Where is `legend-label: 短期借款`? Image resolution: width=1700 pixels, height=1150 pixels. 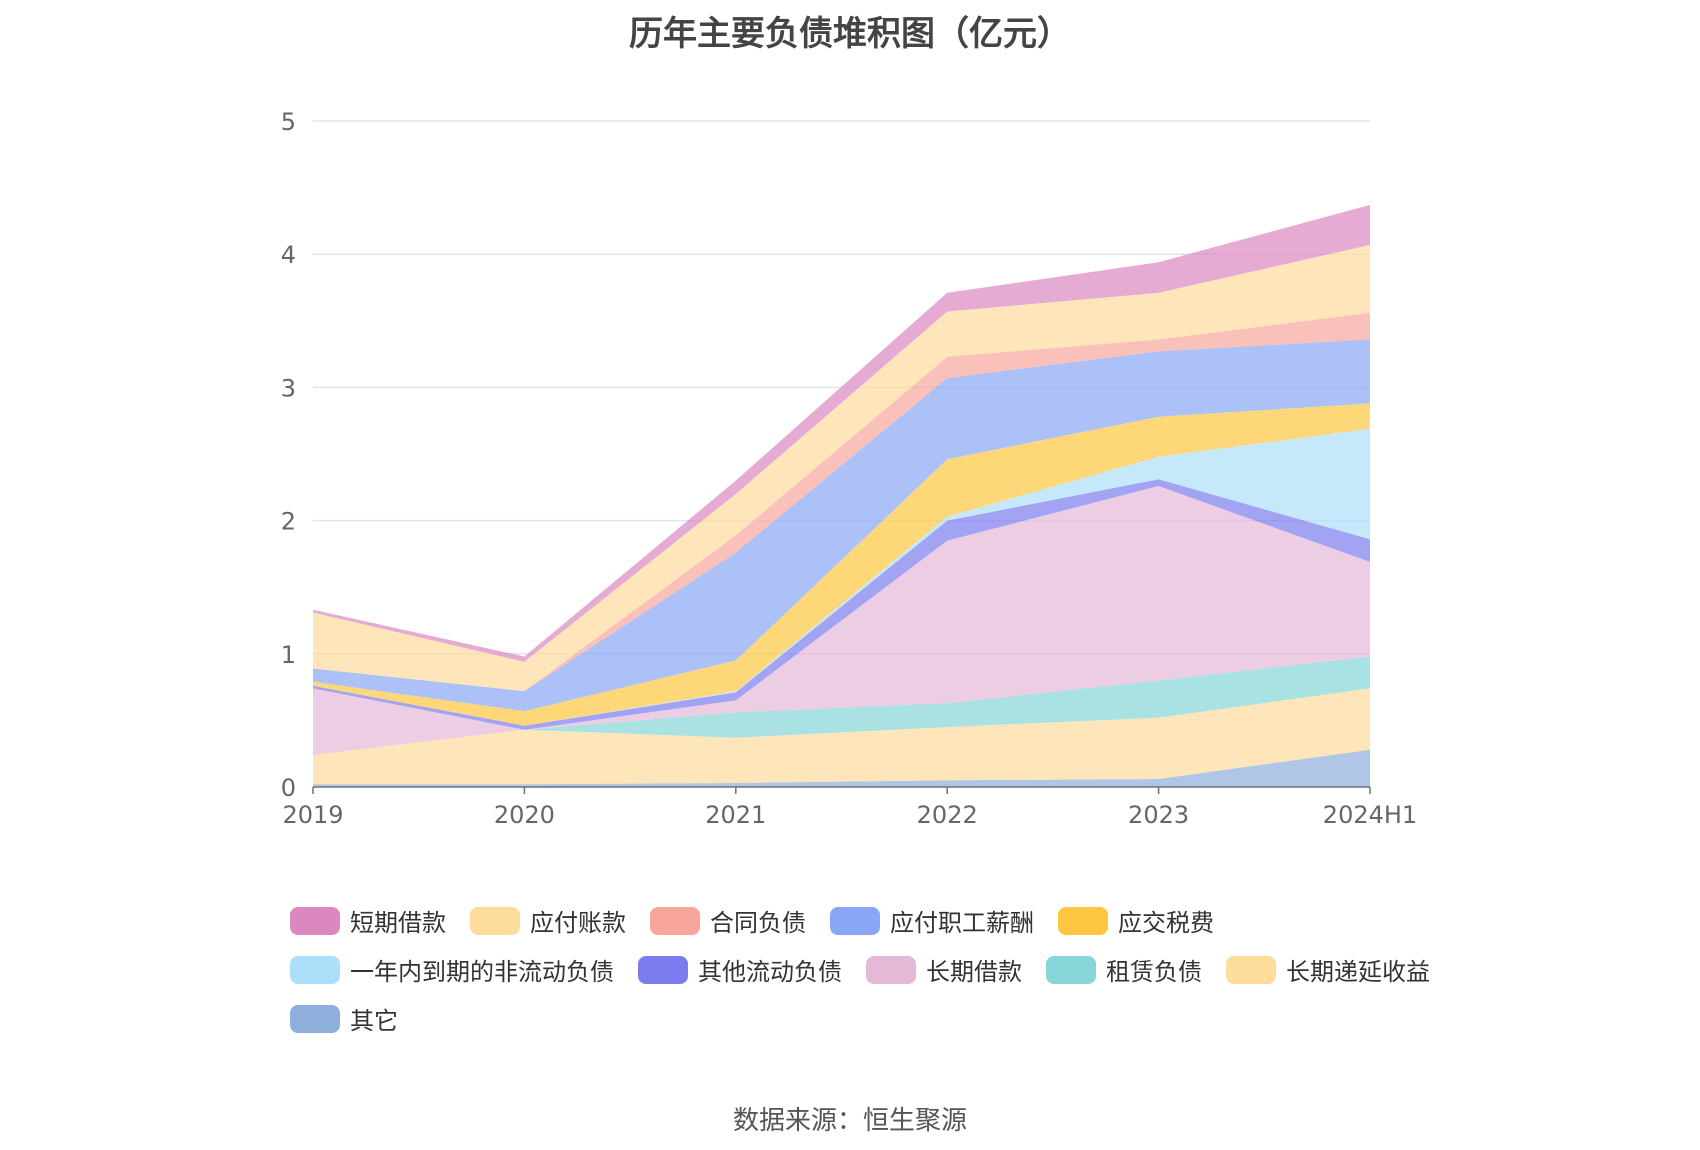
legend-label: 短期借款 is located at coordinates (398, 923).